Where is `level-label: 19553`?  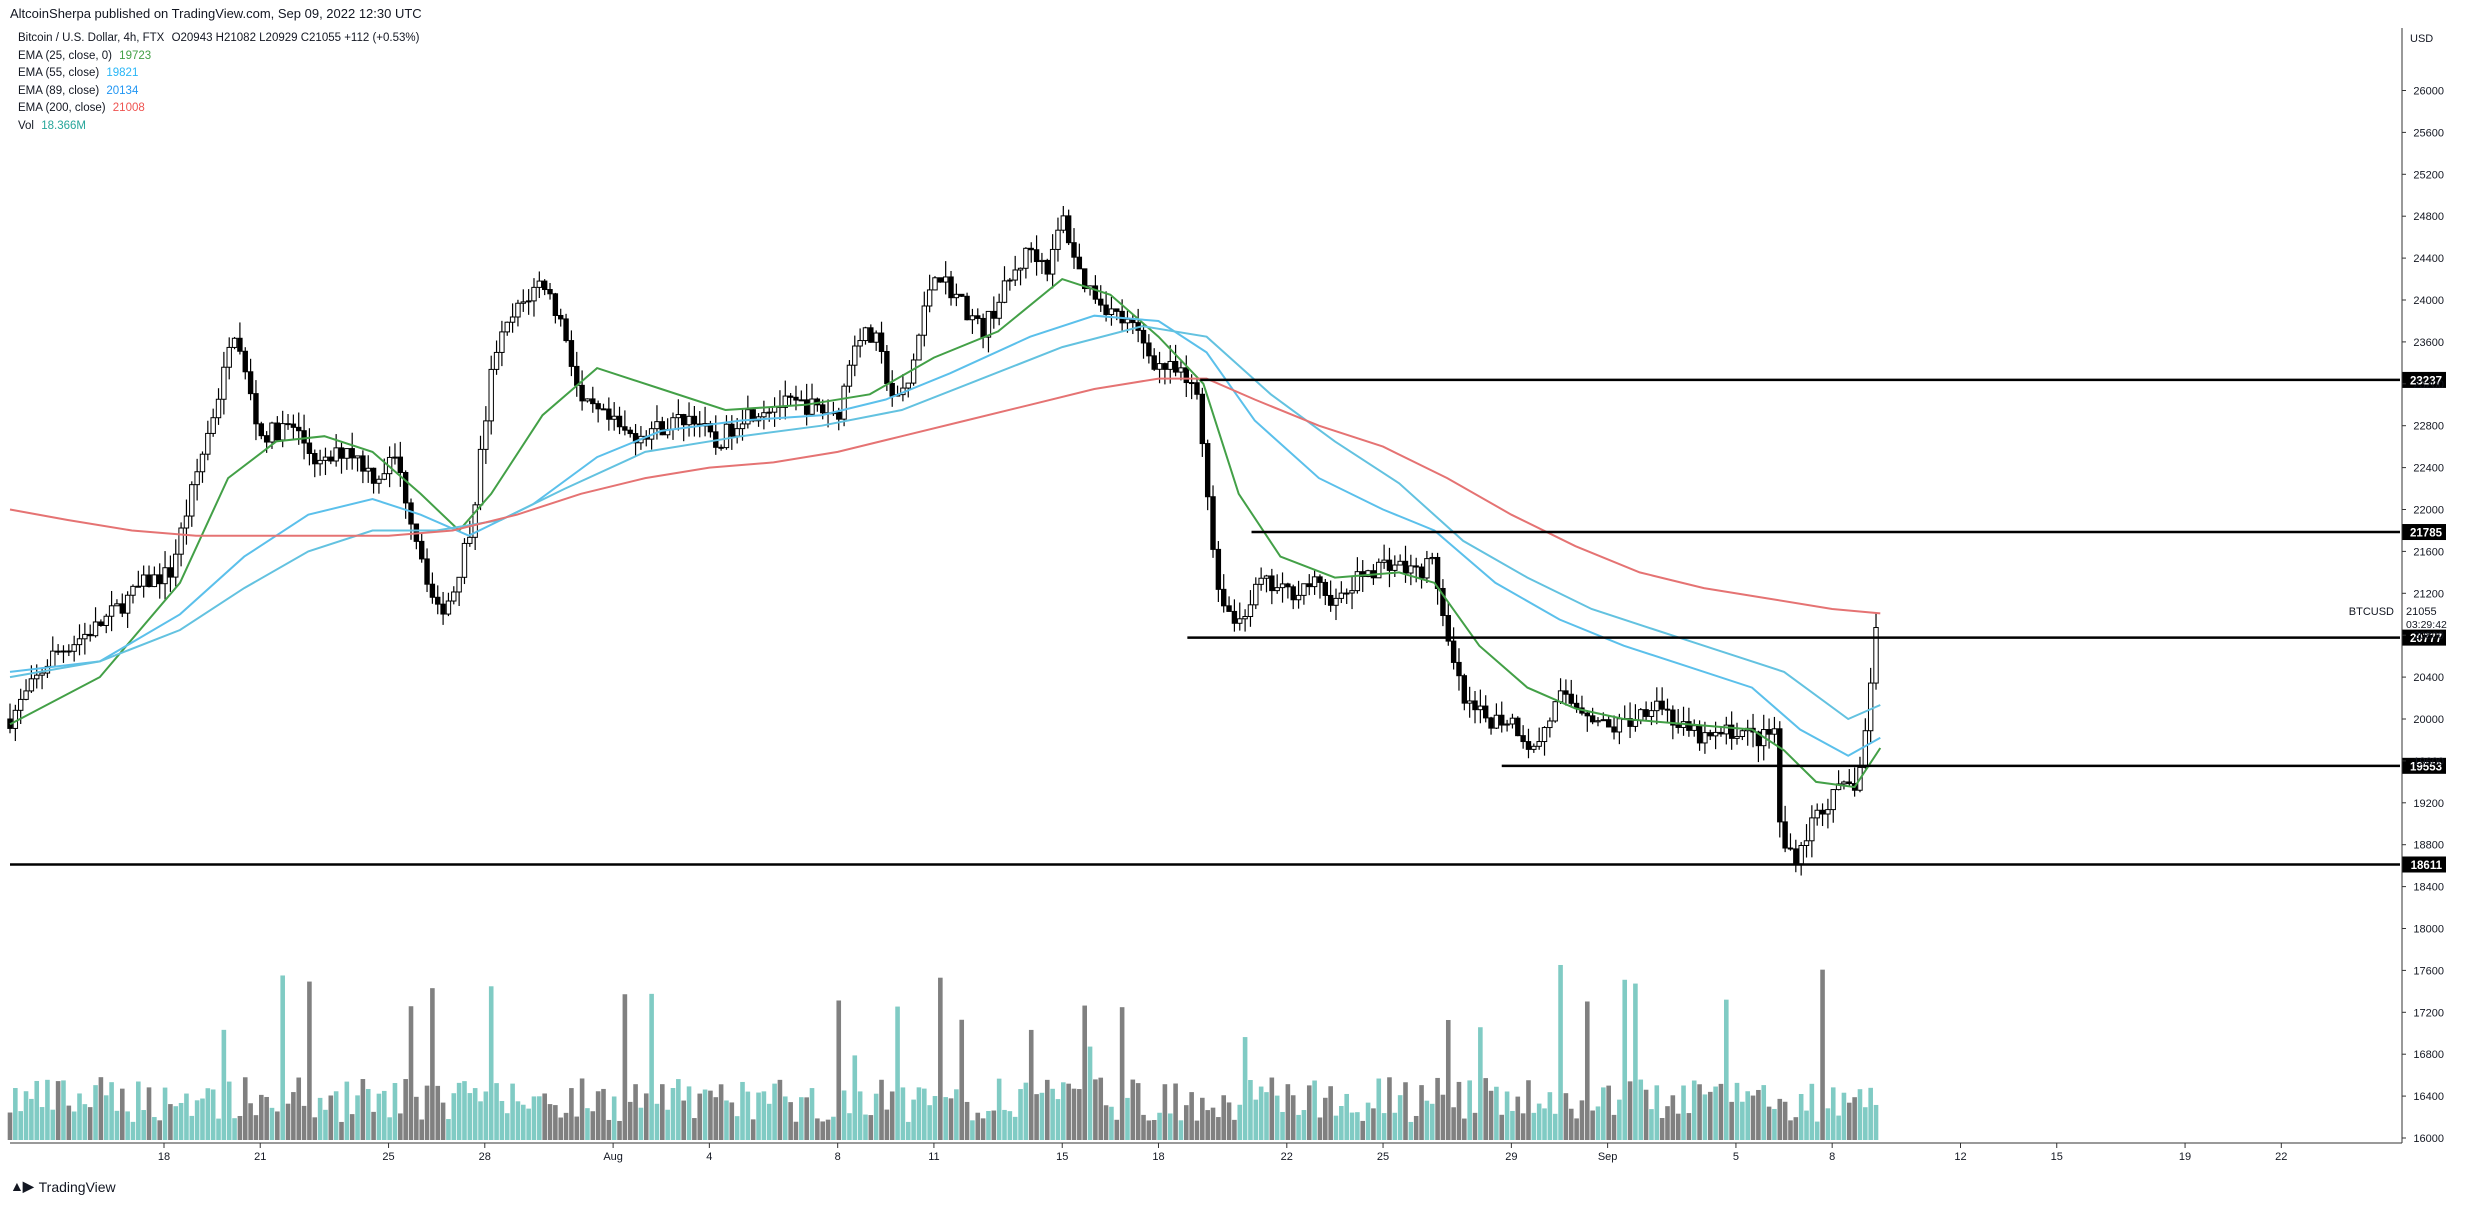 level-label: 19553 is located at coordinates (2426, 767).